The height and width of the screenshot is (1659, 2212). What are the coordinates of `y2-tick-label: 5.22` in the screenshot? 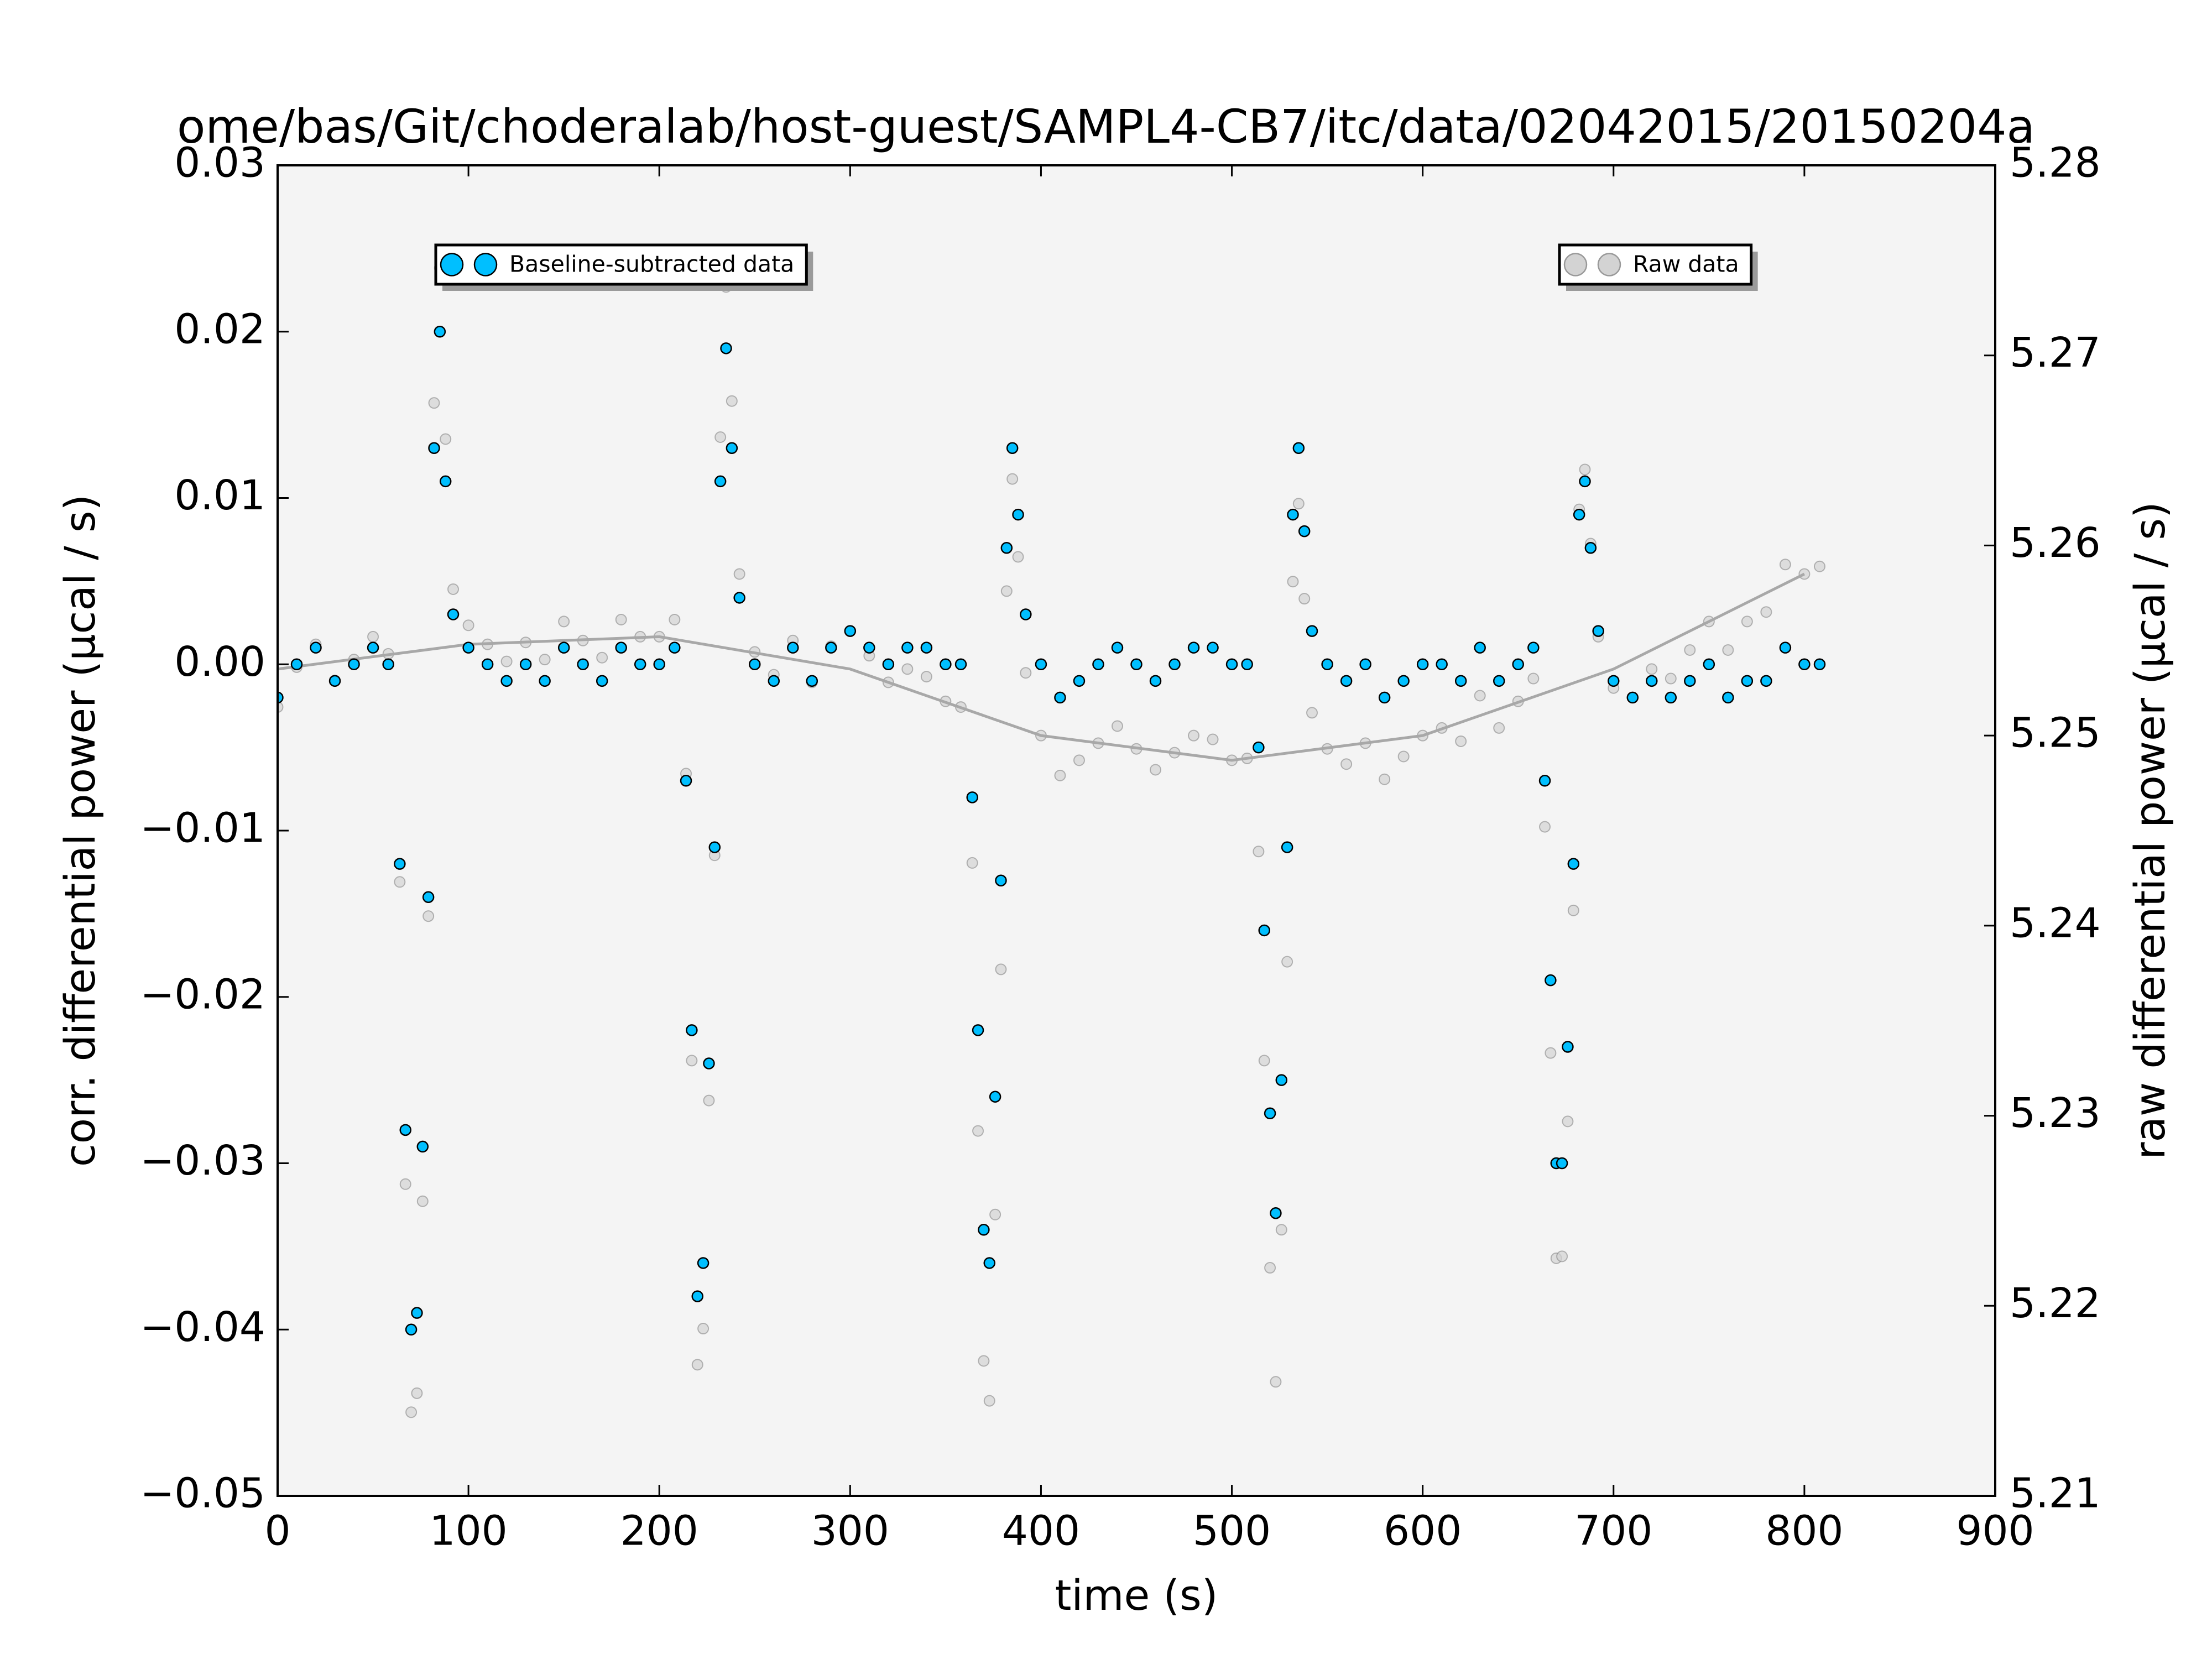 It's located at (2055, 1304).